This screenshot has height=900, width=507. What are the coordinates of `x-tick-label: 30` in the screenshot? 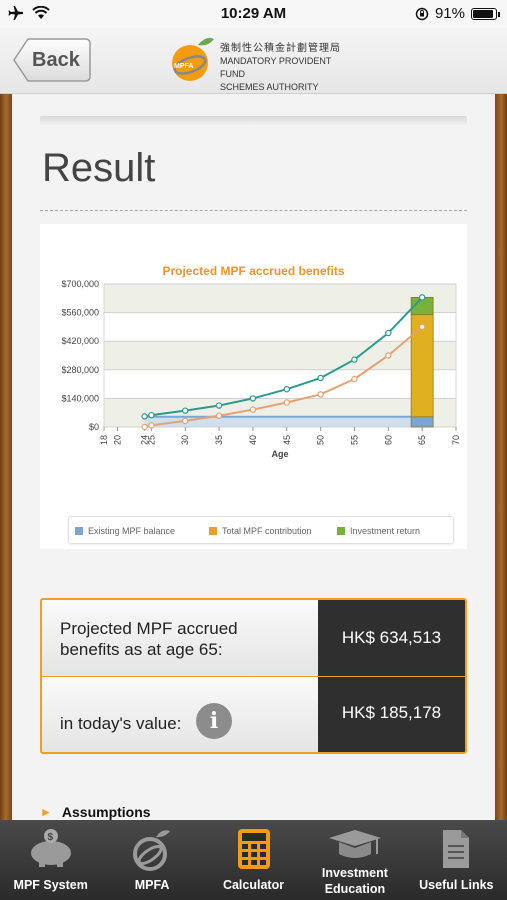 It's located at (185, 440).